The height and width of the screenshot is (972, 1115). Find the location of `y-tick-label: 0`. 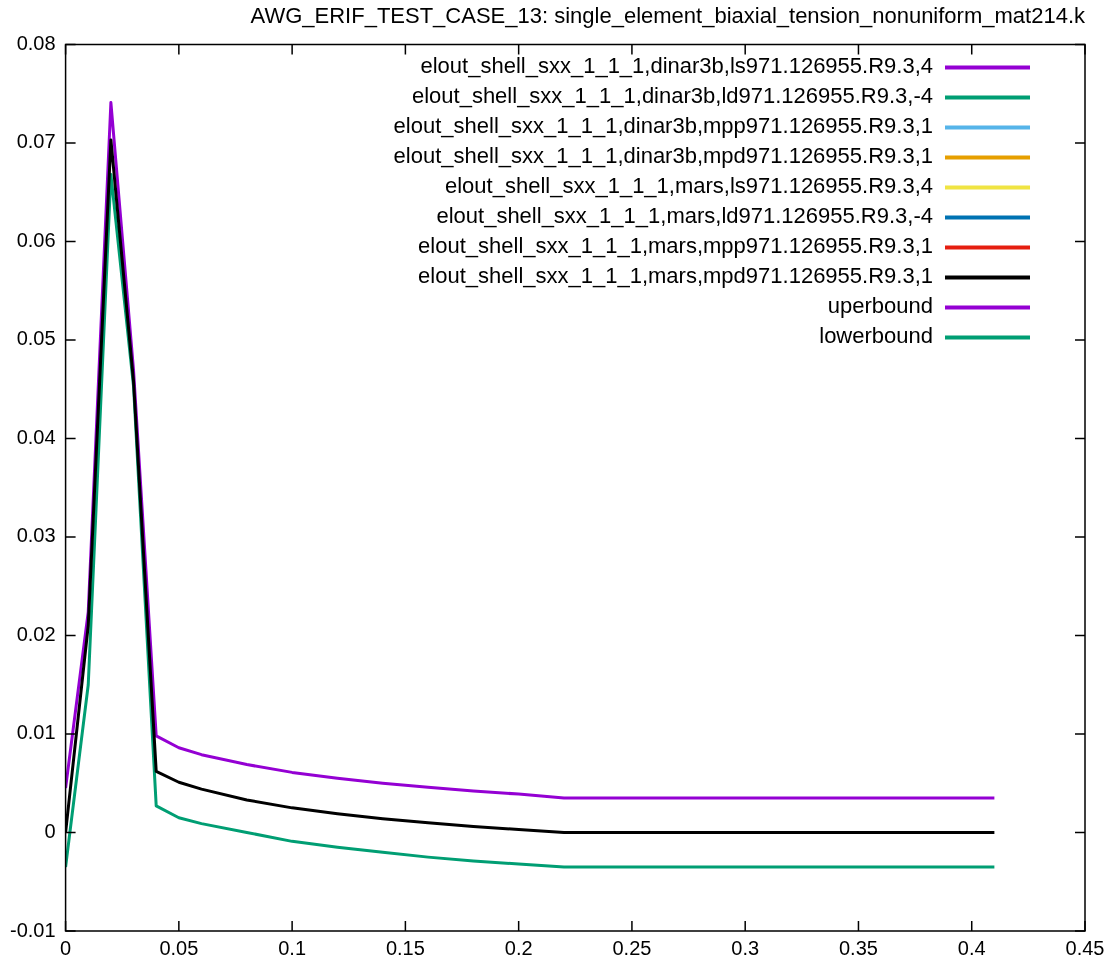

y-tick-label: 0 is located at coordinates (50, 831).